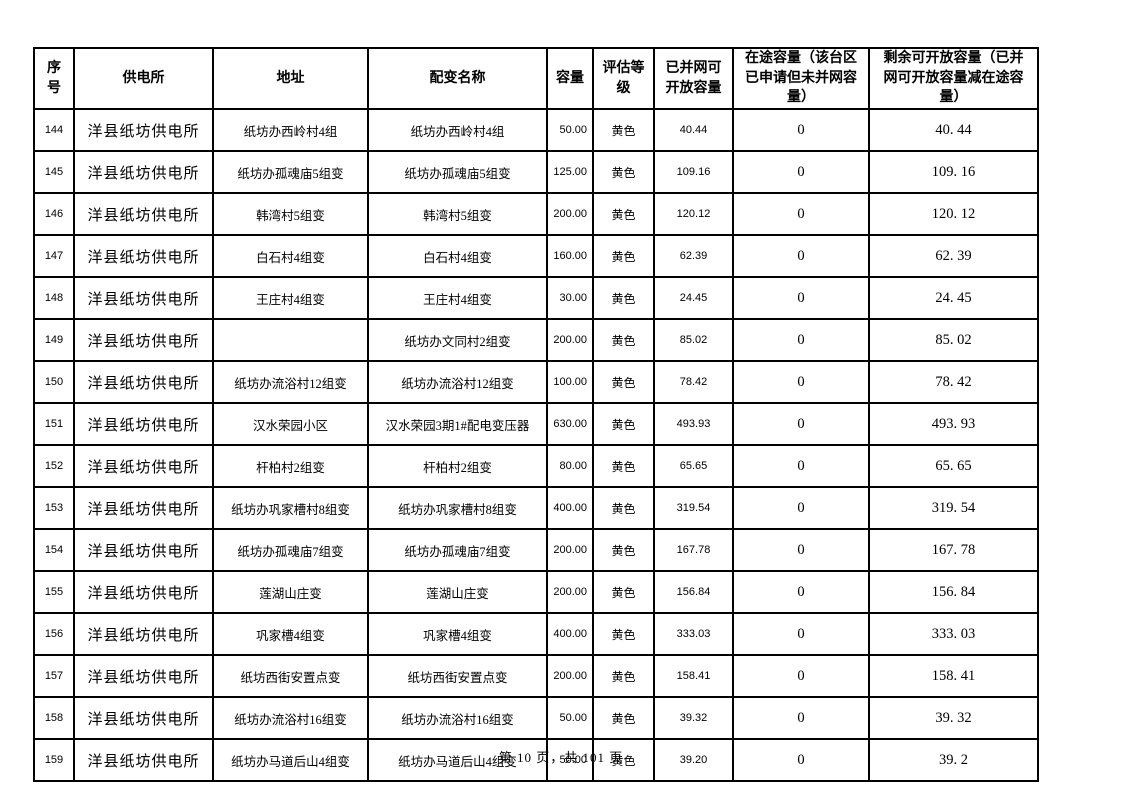 The height and width of the screenshot is (793, 1122). I want to click on cell-transformer-name: 汉水荣园3期1#配电变压器, so click(457, 424).